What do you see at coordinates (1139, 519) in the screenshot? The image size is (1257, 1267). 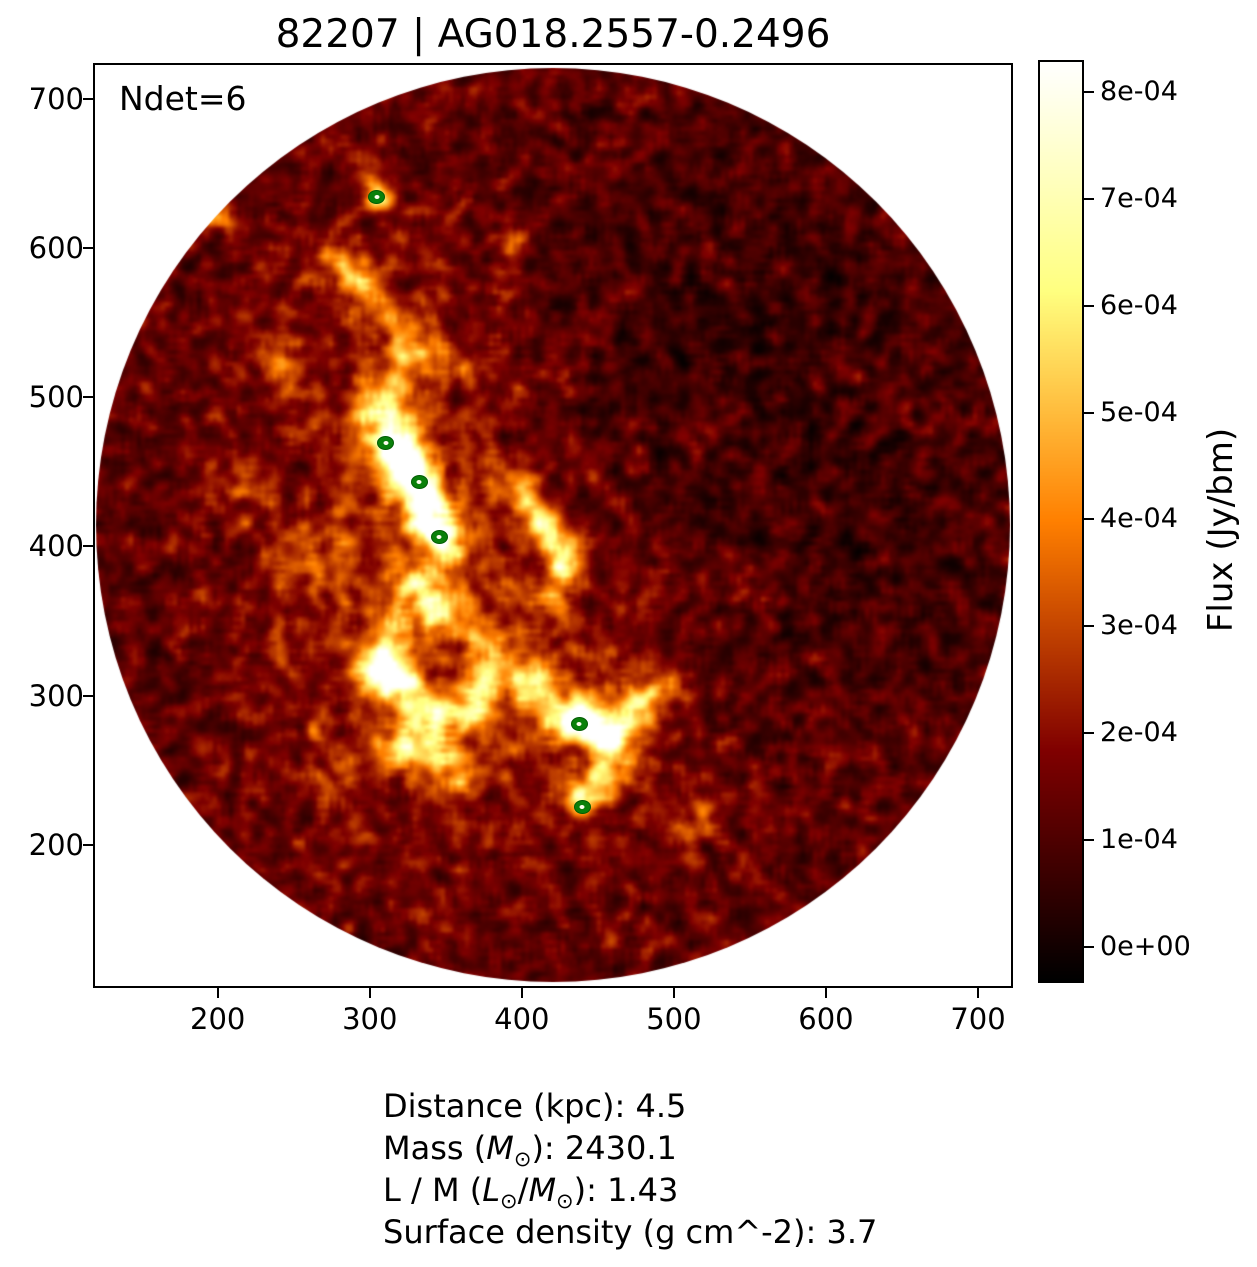 I see `colorbar-tick-label: 4e-04` at bounding box center [1139, 519].